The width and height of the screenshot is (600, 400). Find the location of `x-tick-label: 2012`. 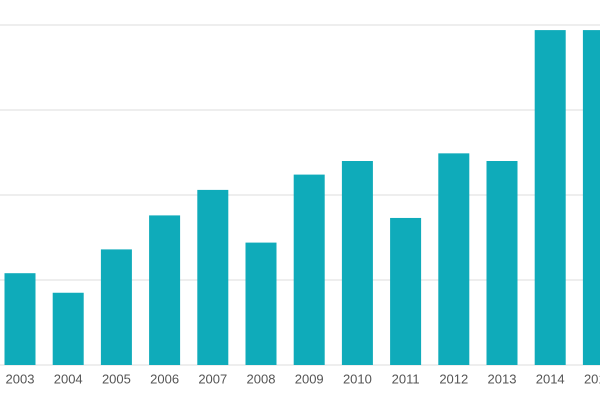

x-tick-label: 2012 is located at coordinates (453, 378).